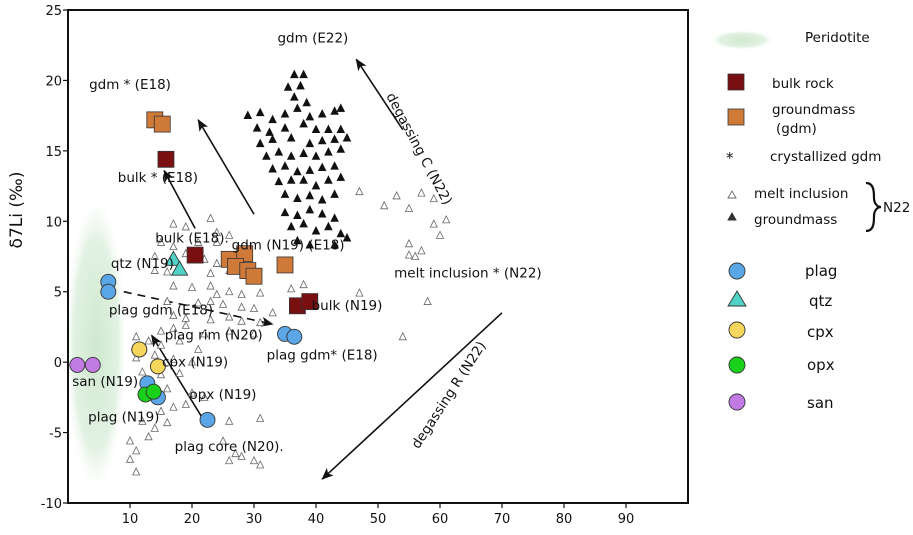 The height and width of the screenshot is (535, 913). Describe the element at coordinates (53, 222) in the screenshot. I see `y-tick-label: 10` at that location.